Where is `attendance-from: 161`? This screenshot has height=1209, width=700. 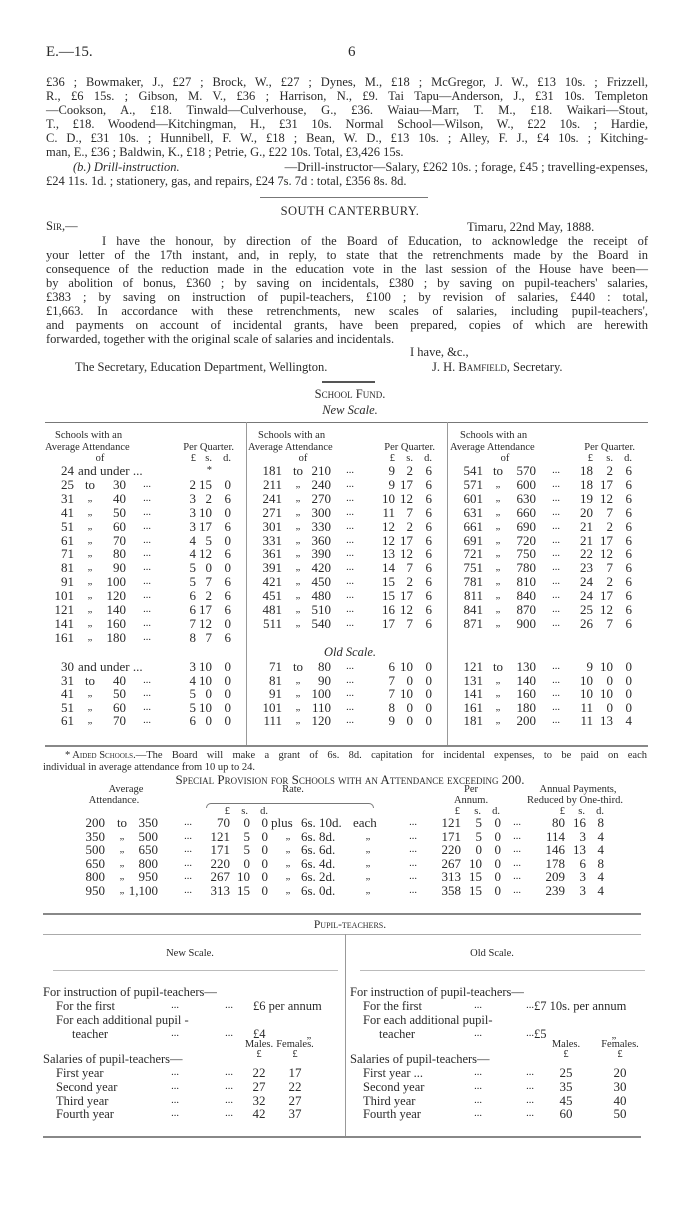 attendance-from: 161 is located at coordinates (64, 637).